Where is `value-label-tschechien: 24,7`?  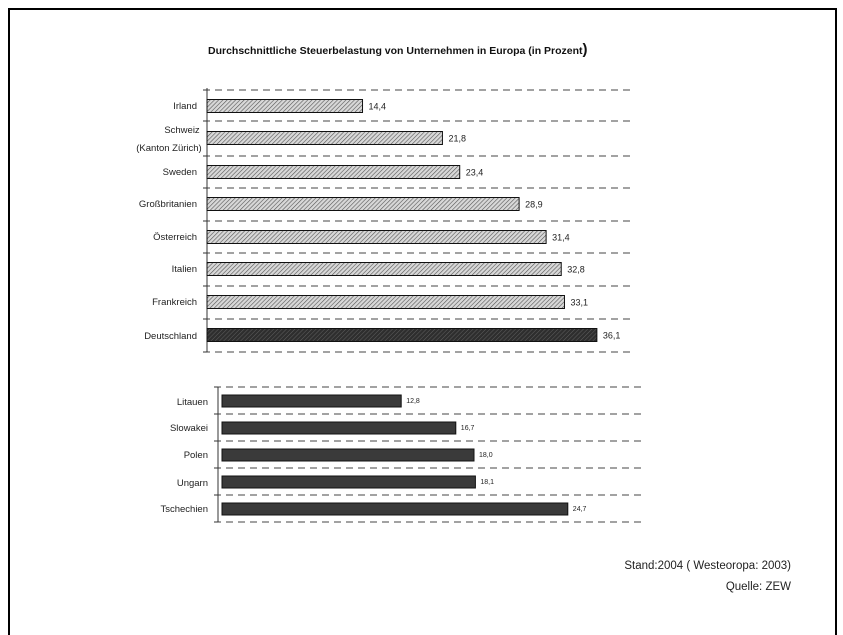 value-label-tschechien: 24,7 is located at coordinates (580, 509).